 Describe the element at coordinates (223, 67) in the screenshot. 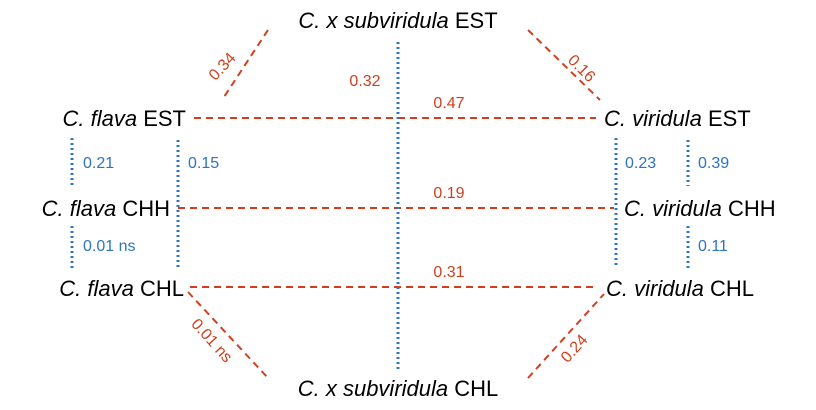

I see `edge-label-sub-est-flava-est: 0.34` at that location.